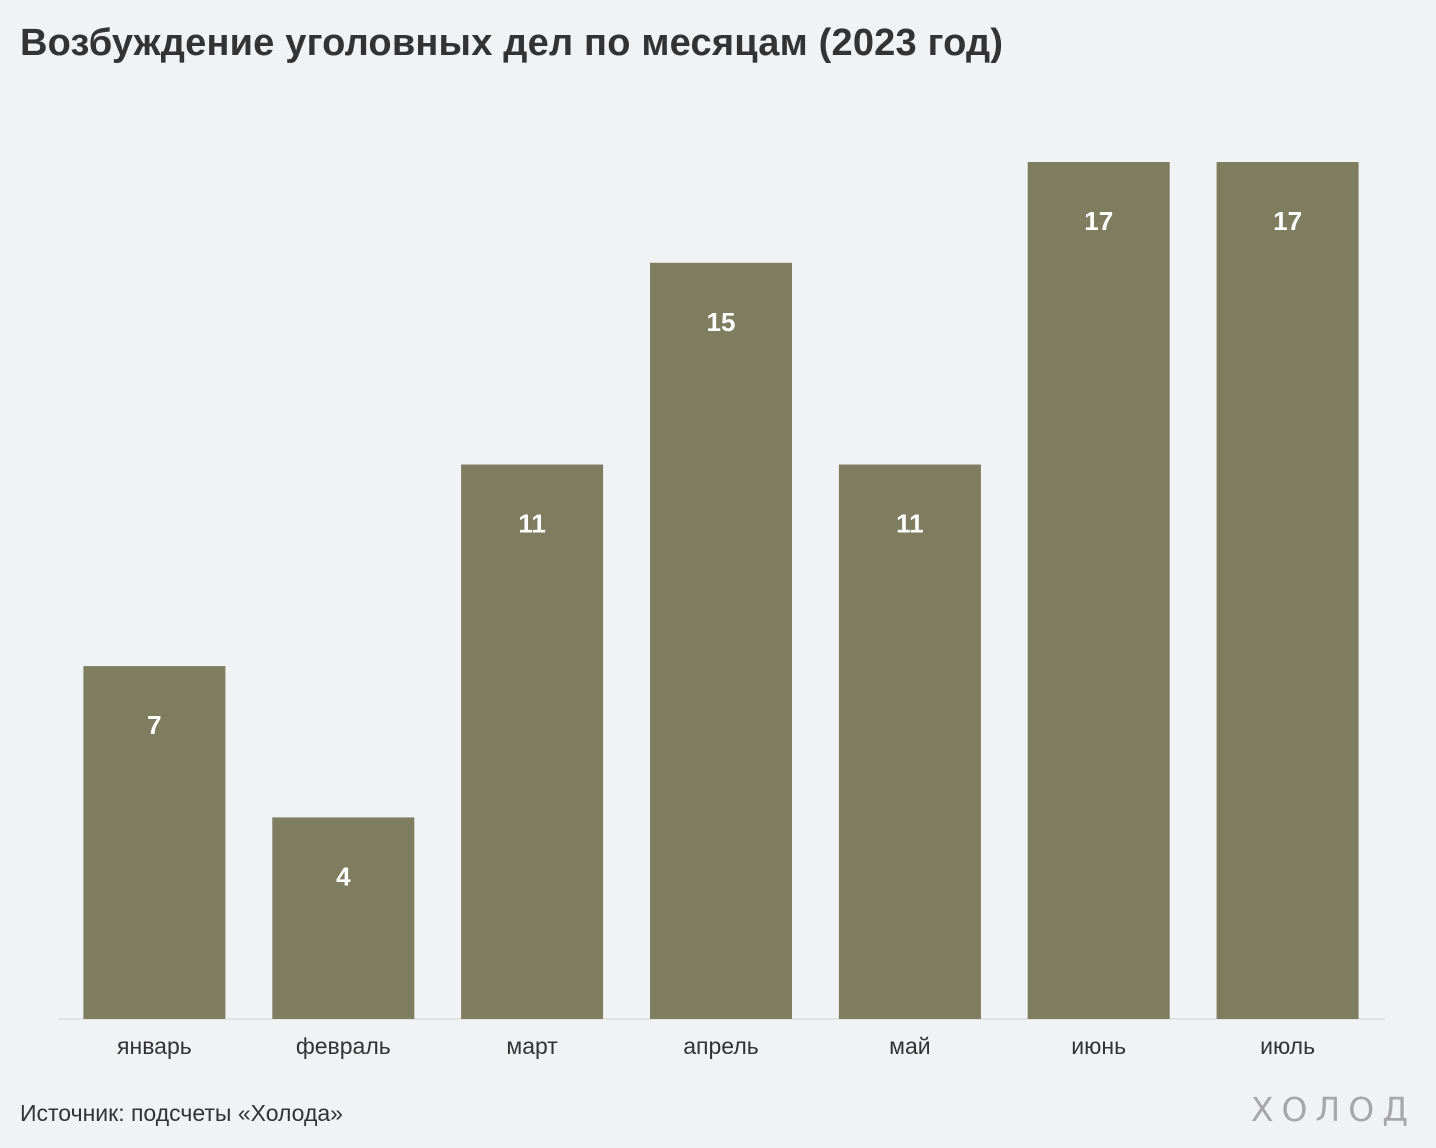 This screenshot has width=1436, height=1148. What do you see at coordinates (1333, 1109) in the screenshot?
I see `brand-logo: ХОЛОД` at bounding box center [1333, 1109].